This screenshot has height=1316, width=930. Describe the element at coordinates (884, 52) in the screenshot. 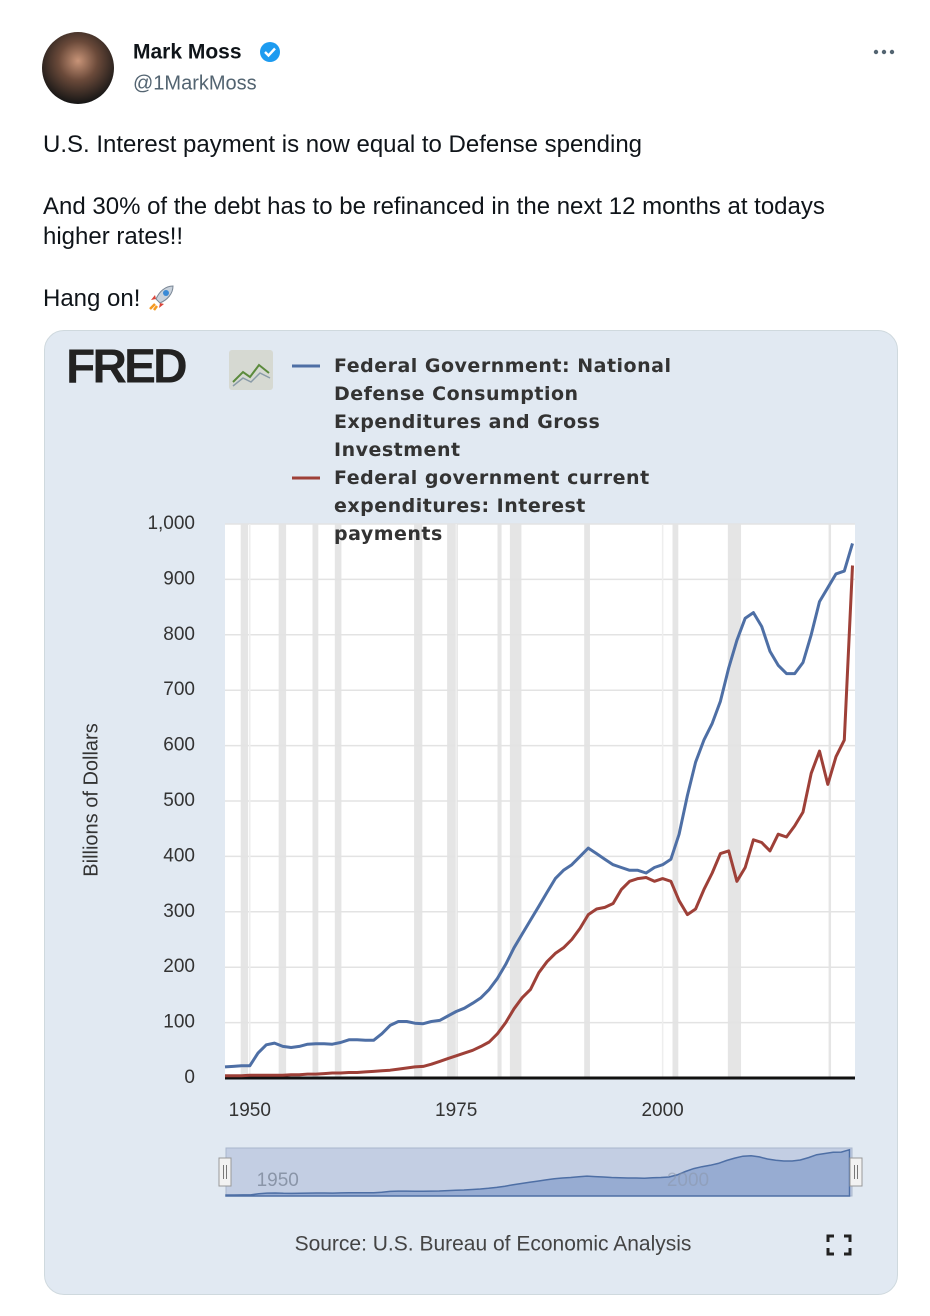

I see `more-menu` at that location.